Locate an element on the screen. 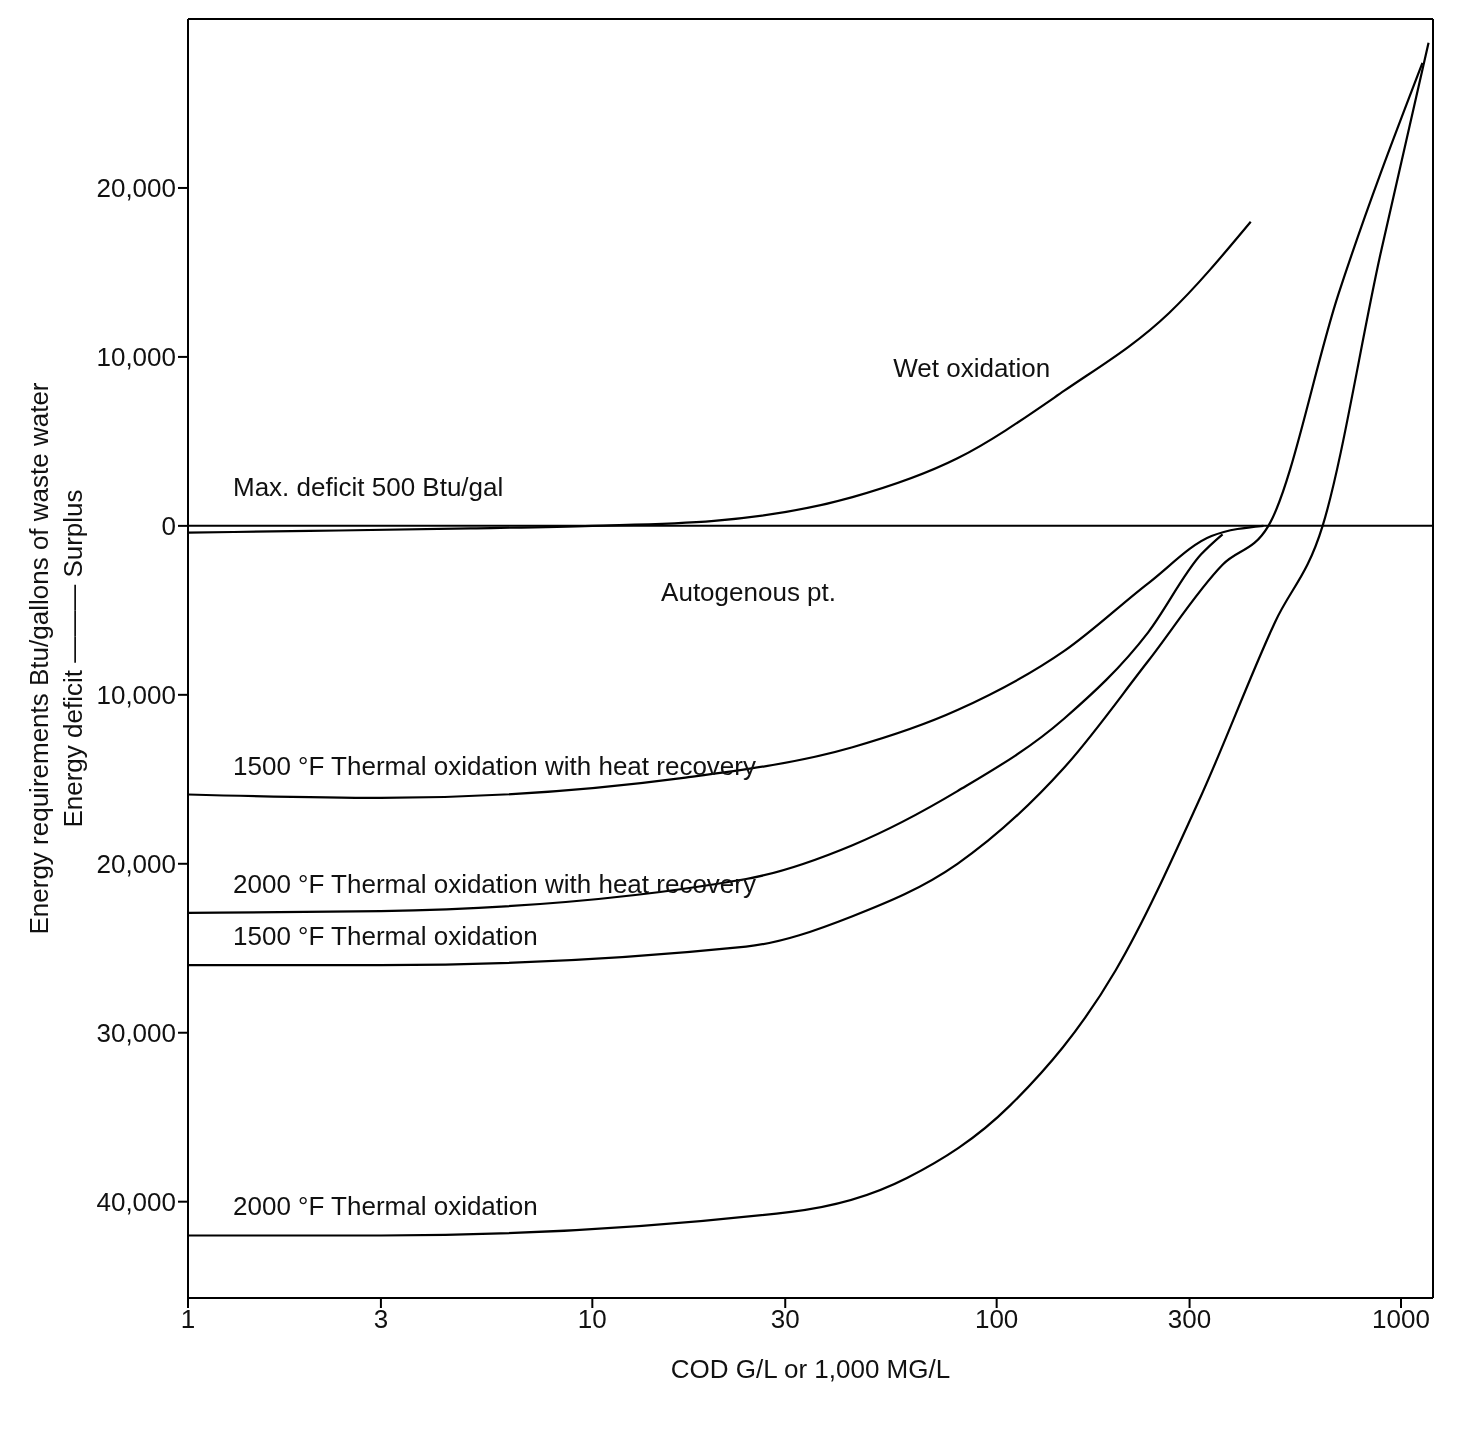 The image size is (1466, 1438). y-tick-label: 0 is located at coordinates (168, 526).